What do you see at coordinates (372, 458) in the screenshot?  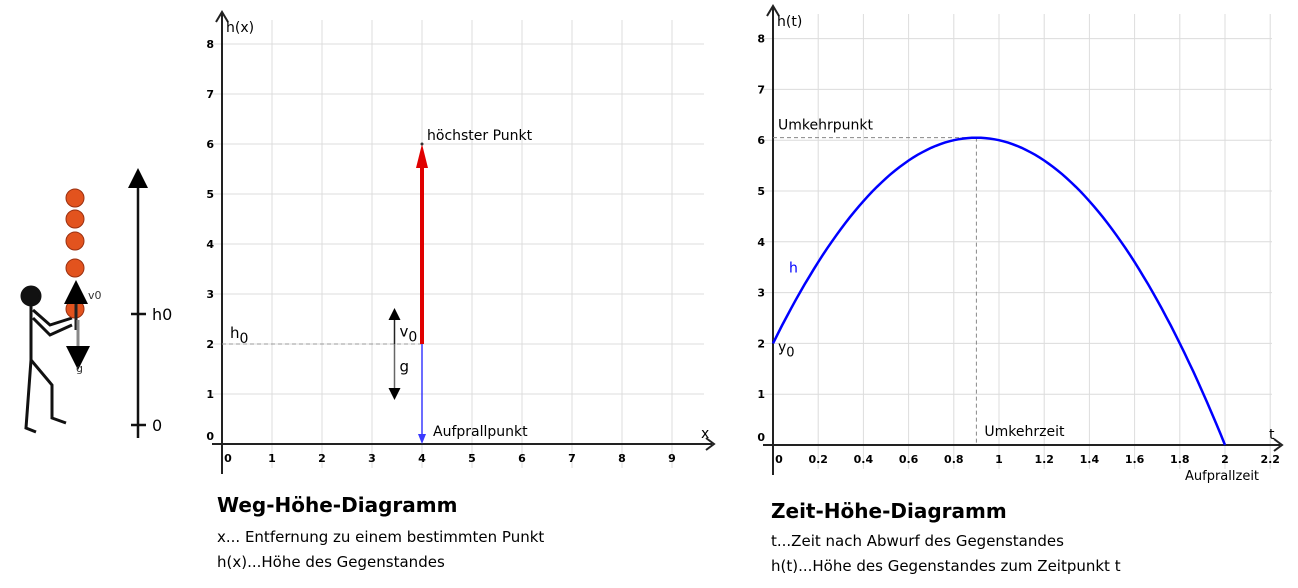 I see `x-tick-label: 3` at bounding box center [372, 458].